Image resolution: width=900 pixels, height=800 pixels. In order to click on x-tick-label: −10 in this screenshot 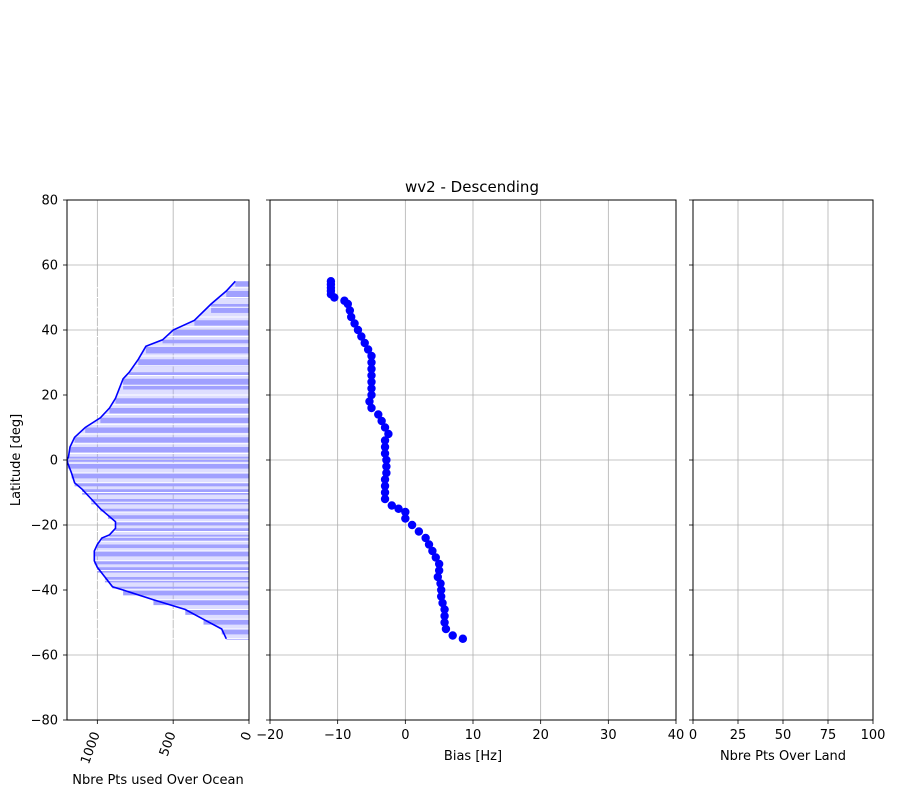, I will do `click(337, 735)`.